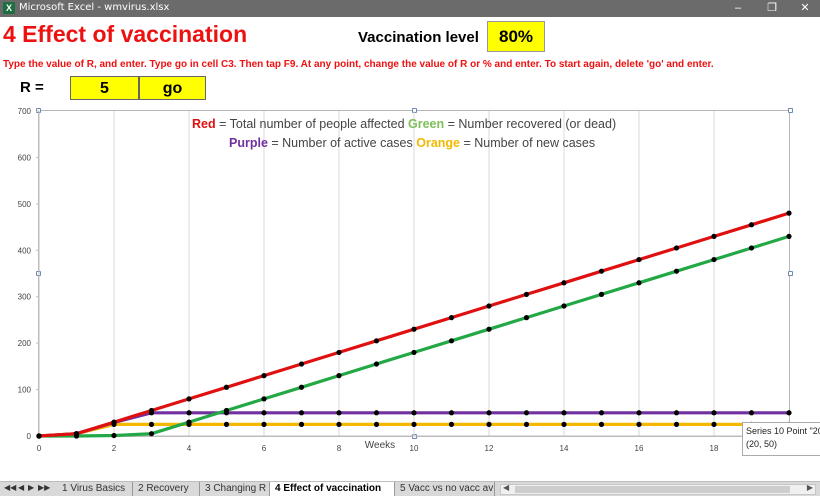 The height and width of the screenshot is (496, 820). What do you see at coordinates (25, 250) in the screenshot?
I see `y-tick-label: 400` at bounding box center [25, 250].